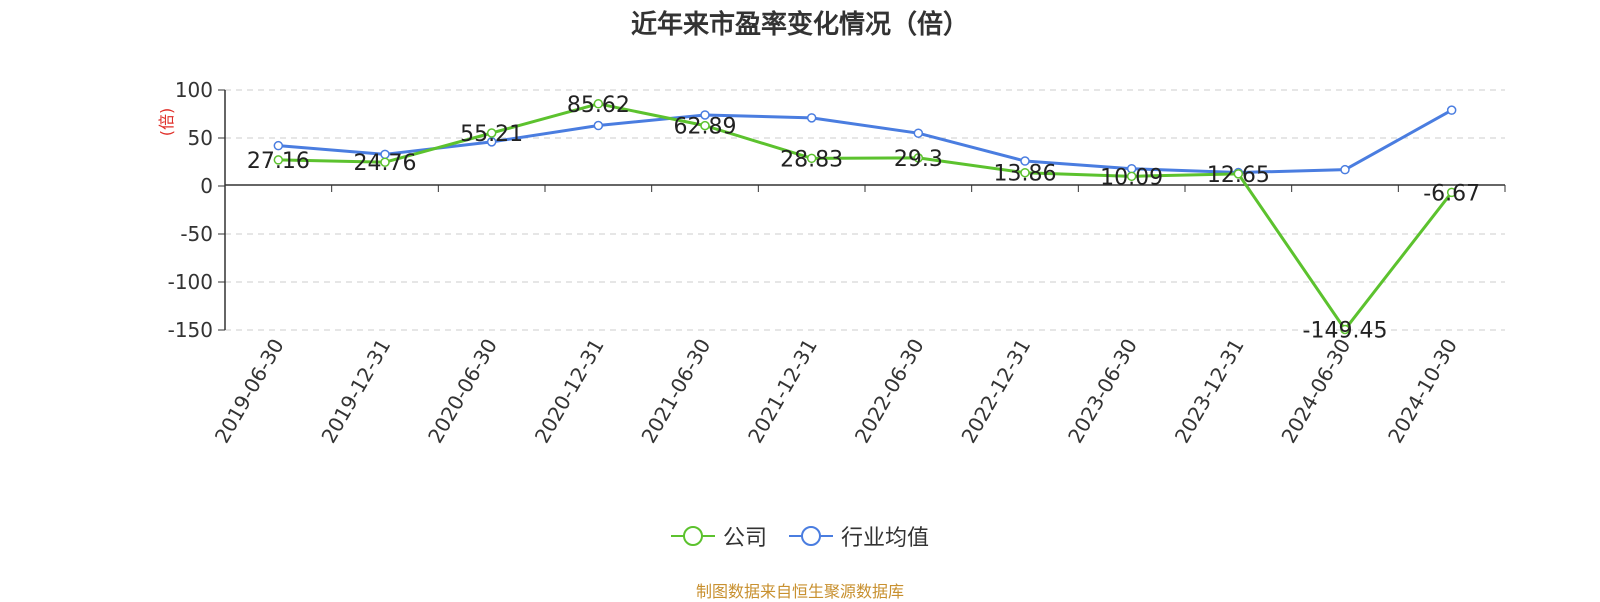  What do you see at coordinates (995, 391) in the screenshot?
I see `x-tick-label: 2022-12-31` at bounding box center [995, 391].